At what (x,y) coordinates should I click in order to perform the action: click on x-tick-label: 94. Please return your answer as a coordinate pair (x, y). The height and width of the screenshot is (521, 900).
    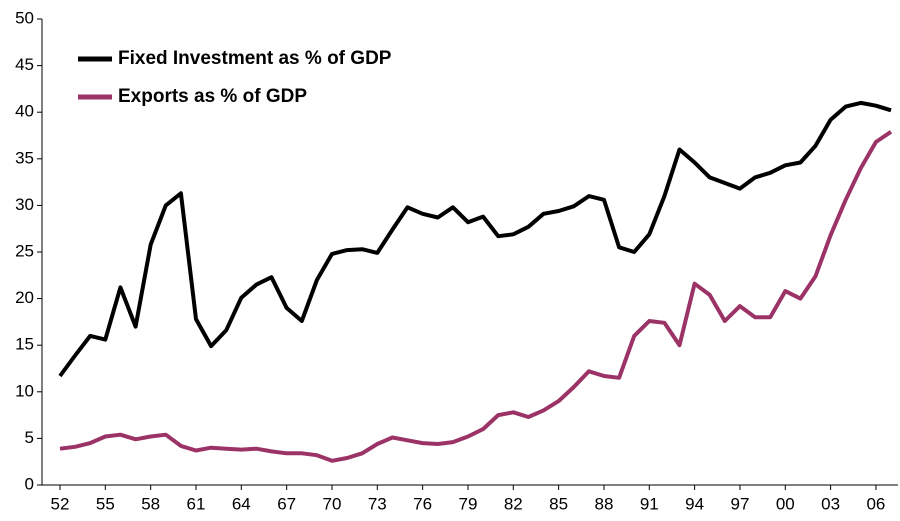
    Looking at the image, I should click on (694, 503).